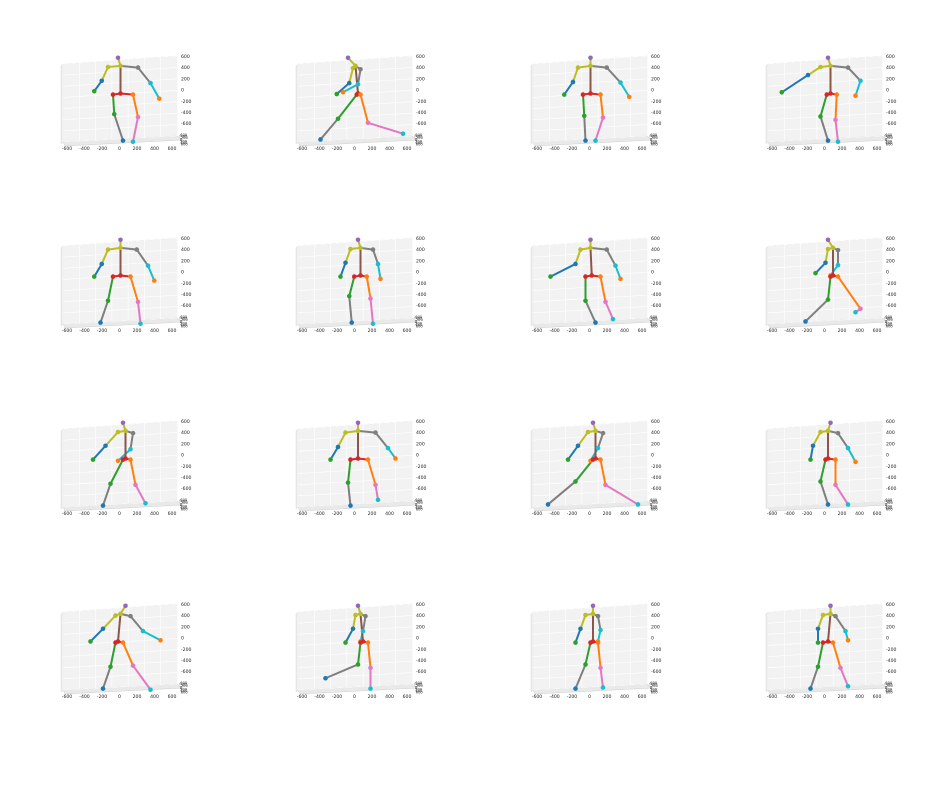 This screenshot has height=788, width=940. What do you see at coordinates (654, 503) in the screenshot?
I see `y-tick-label: -200` at bounding box center [654, 503].